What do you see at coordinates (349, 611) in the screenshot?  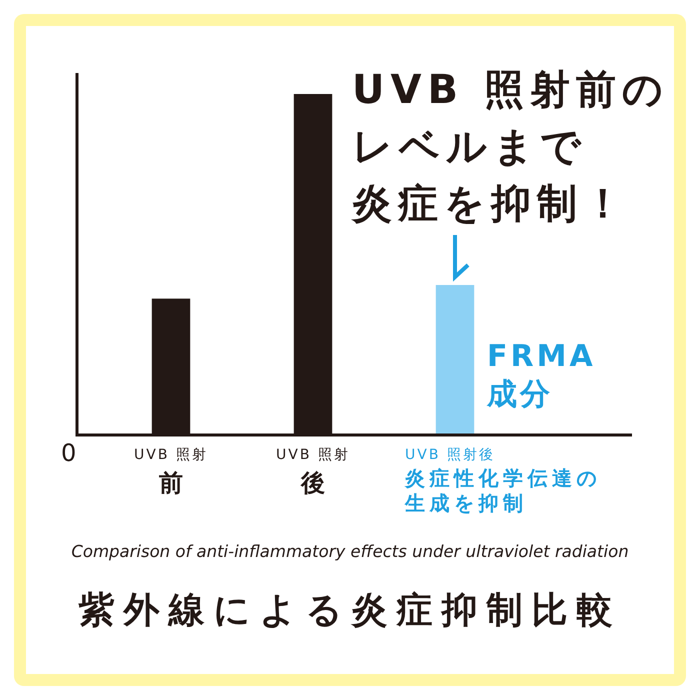 I see `text: 紫外線による炎症抑制比較` at bounding box center [349, 611].